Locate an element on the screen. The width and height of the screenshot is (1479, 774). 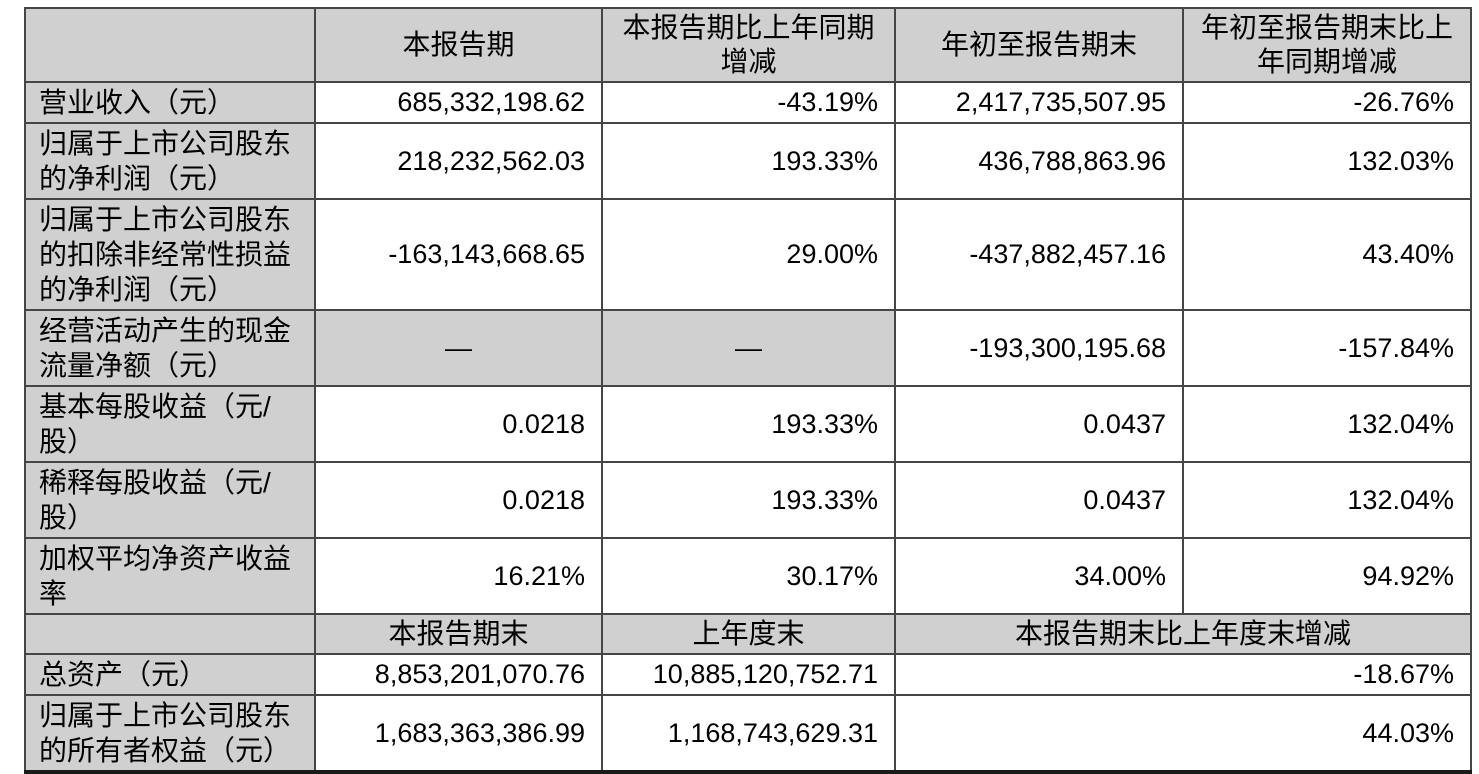
value-cell: -163,143,668.65 is located at coordinates (458, 254).